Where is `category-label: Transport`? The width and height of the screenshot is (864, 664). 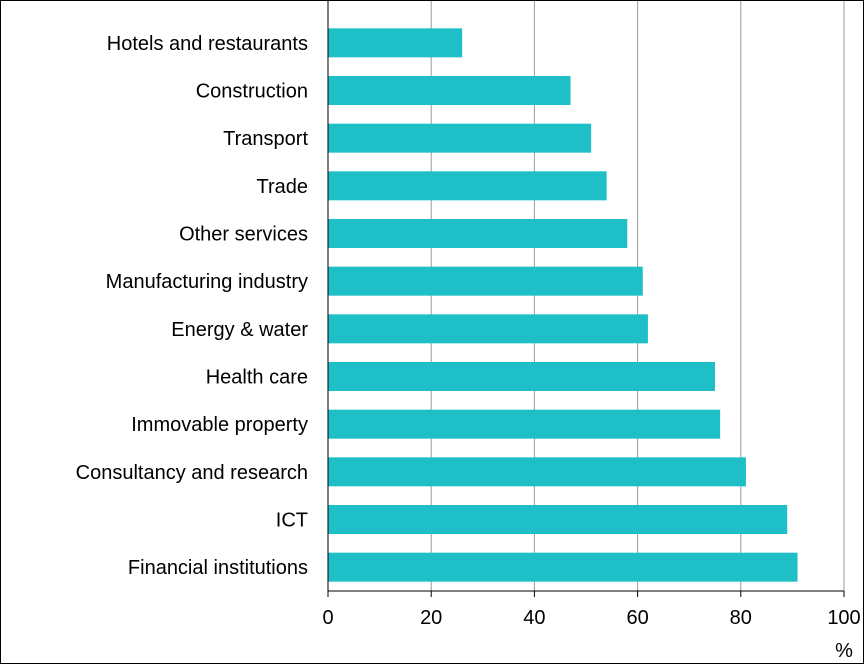 category-label: Transport is located at coordinates (265, 139).